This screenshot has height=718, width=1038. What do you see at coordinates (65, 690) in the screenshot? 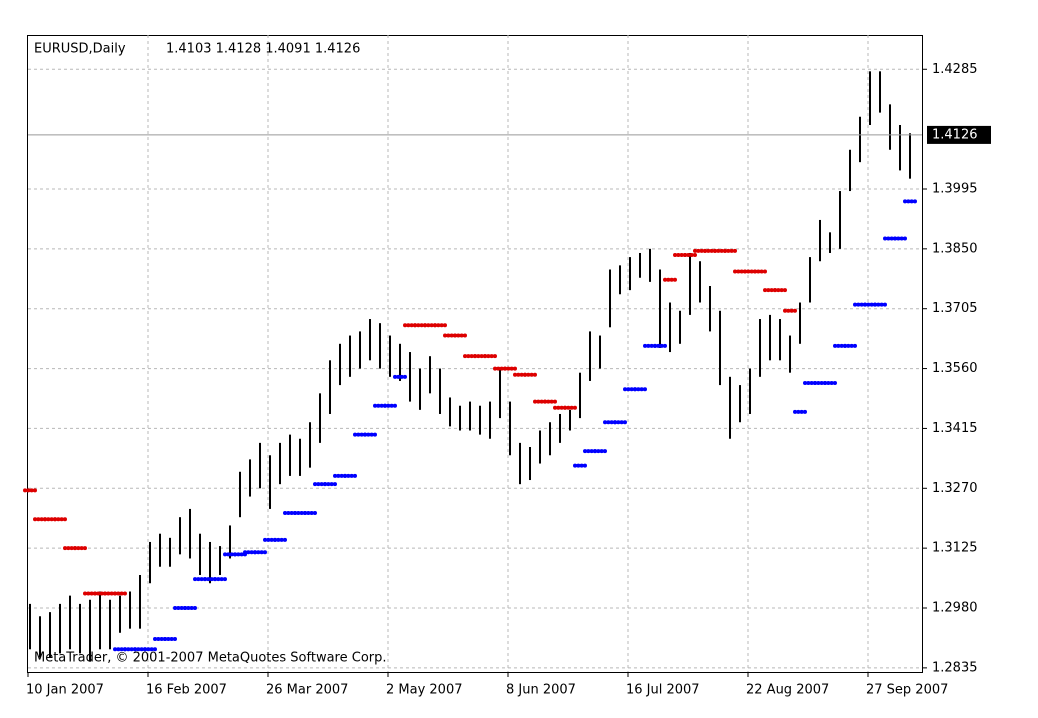
I see `x-tick-label: 10 Jan 2007` at bounding box center [65, 690].